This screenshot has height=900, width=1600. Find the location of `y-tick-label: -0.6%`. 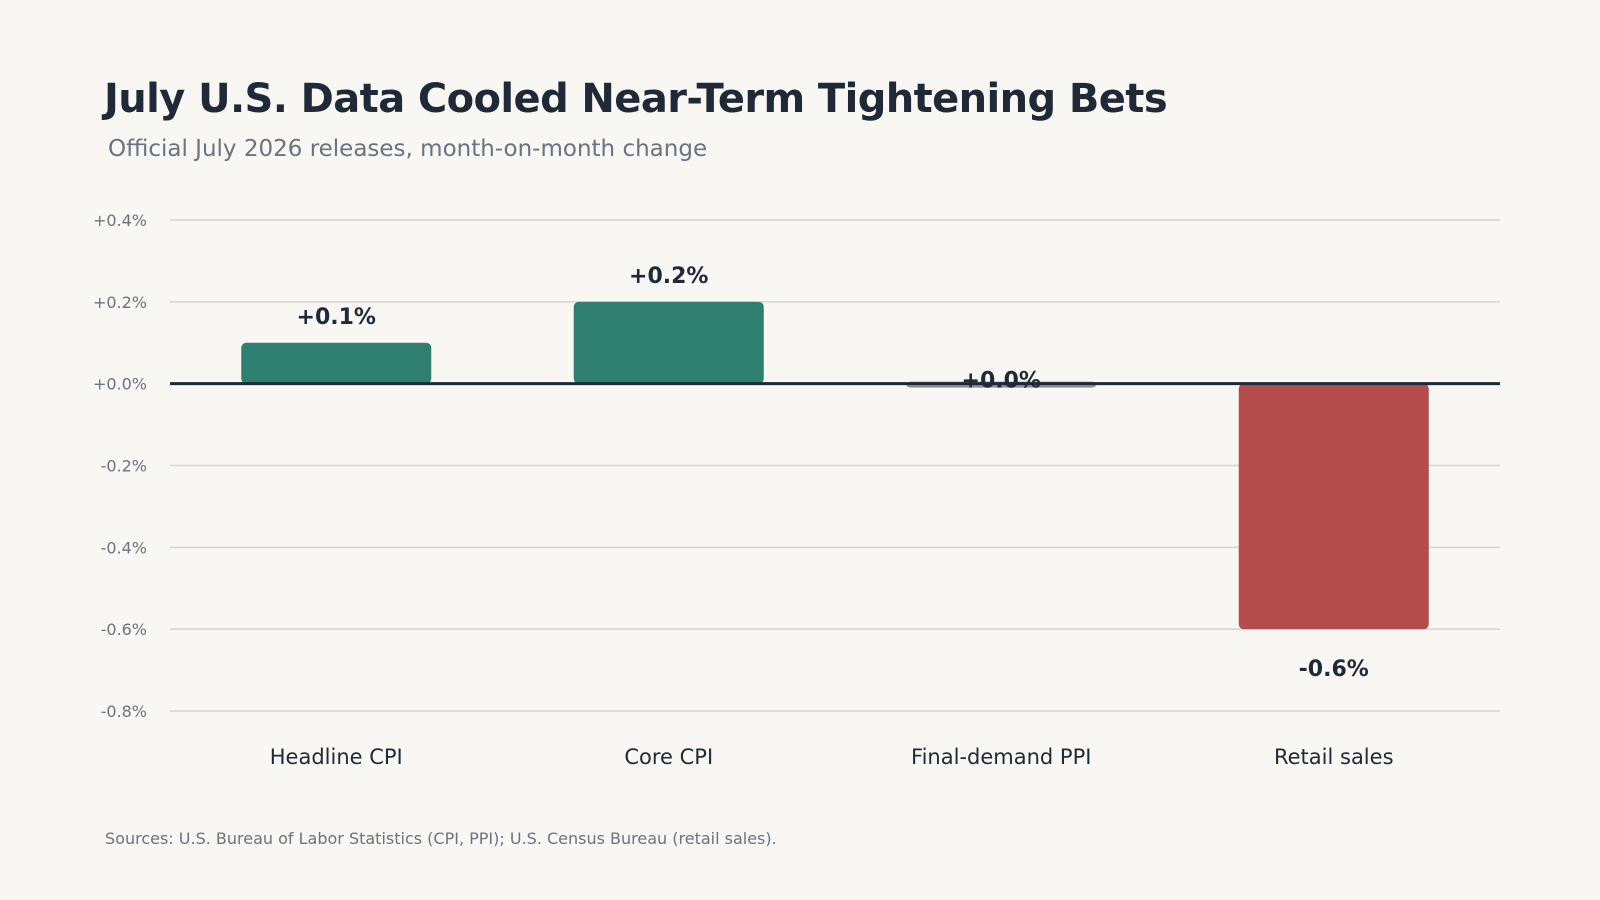

y-tick-label: -0.6% is located at coordinates (124, 629).